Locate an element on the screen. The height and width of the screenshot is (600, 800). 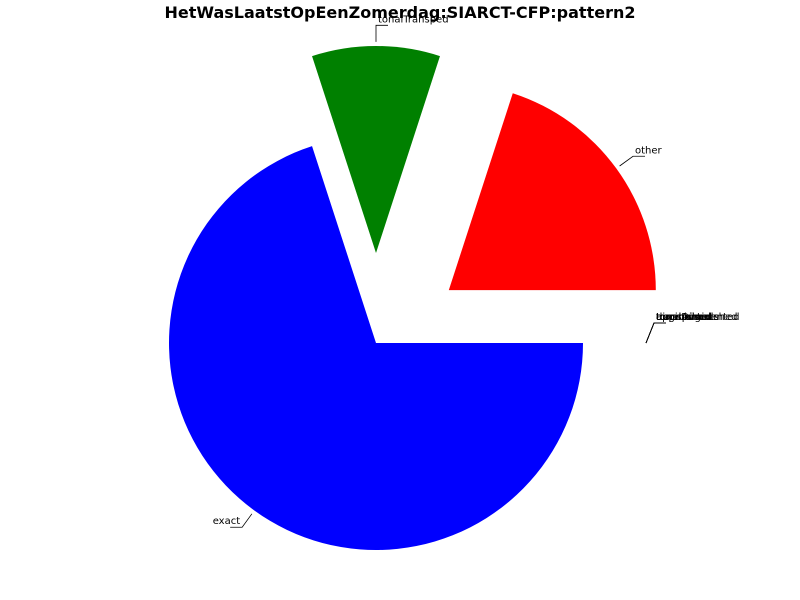
slice-label-tonal-augmented: tonalAugmented is located at coordinates (697, 317).